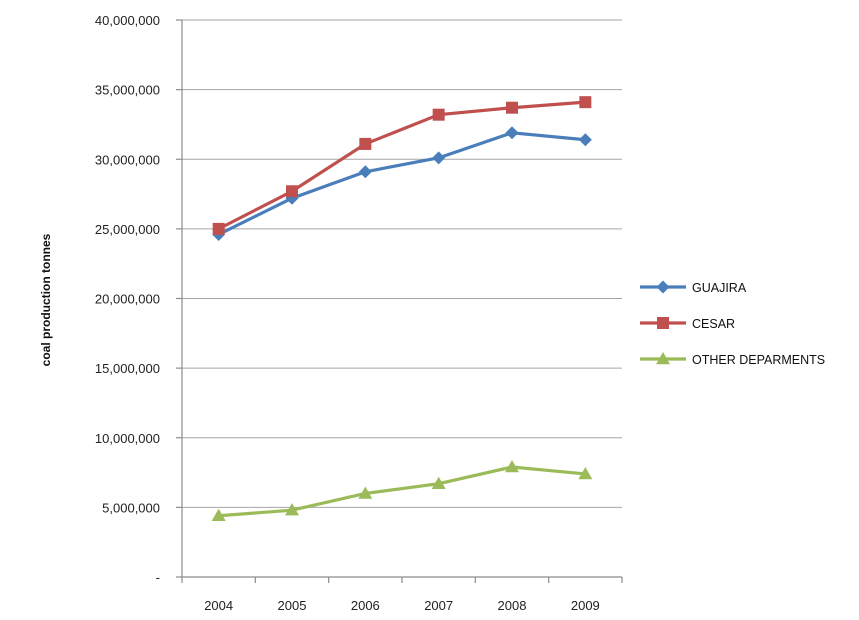 This screenshot has width=859, height=620. Describe the element at coordinates (158, 577) in the screenshot. I see `y-tick-label: -` at that location.